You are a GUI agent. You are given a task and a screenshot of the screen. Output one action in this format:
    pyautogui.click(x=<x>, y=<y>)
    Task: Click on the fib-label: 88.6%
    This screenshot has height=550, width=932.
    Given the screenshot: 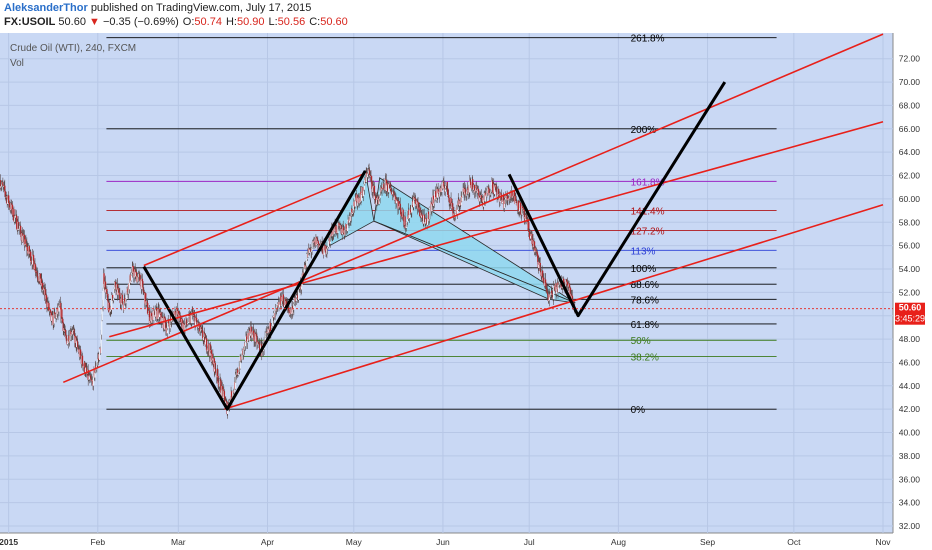 What is the action you would take?
    pyautogui.click(x=645, y=285)
    